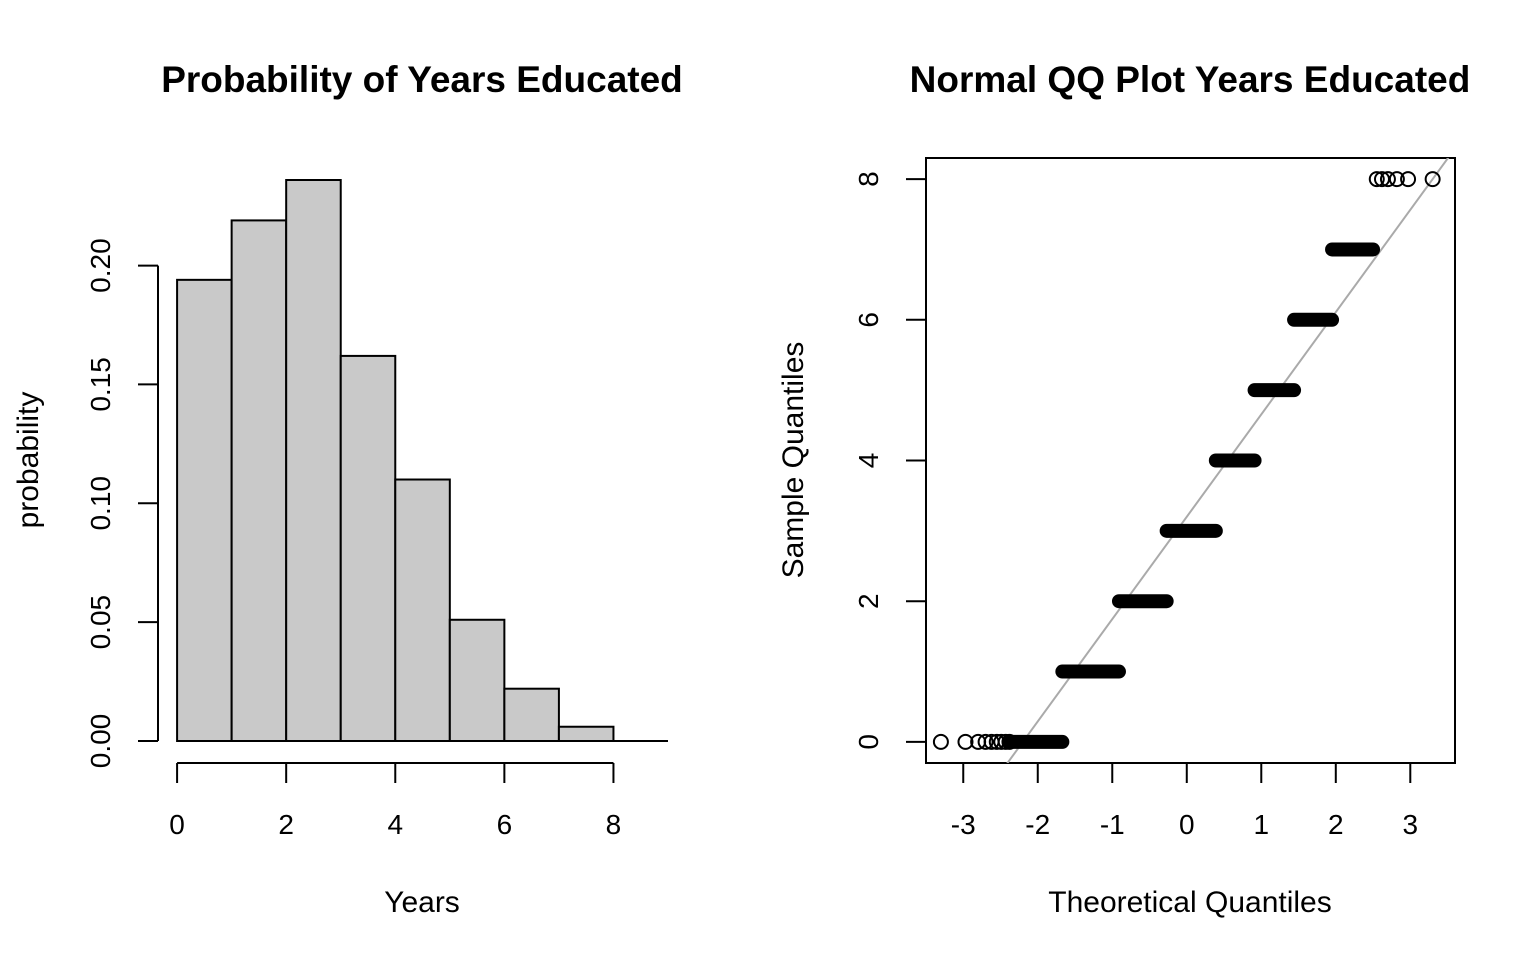 This screenshot has height=965, width=1536. Describe the element at coordinates (1187, 824) in the screenshot. I see `qq-x-tick-label-3: 0` at that location.